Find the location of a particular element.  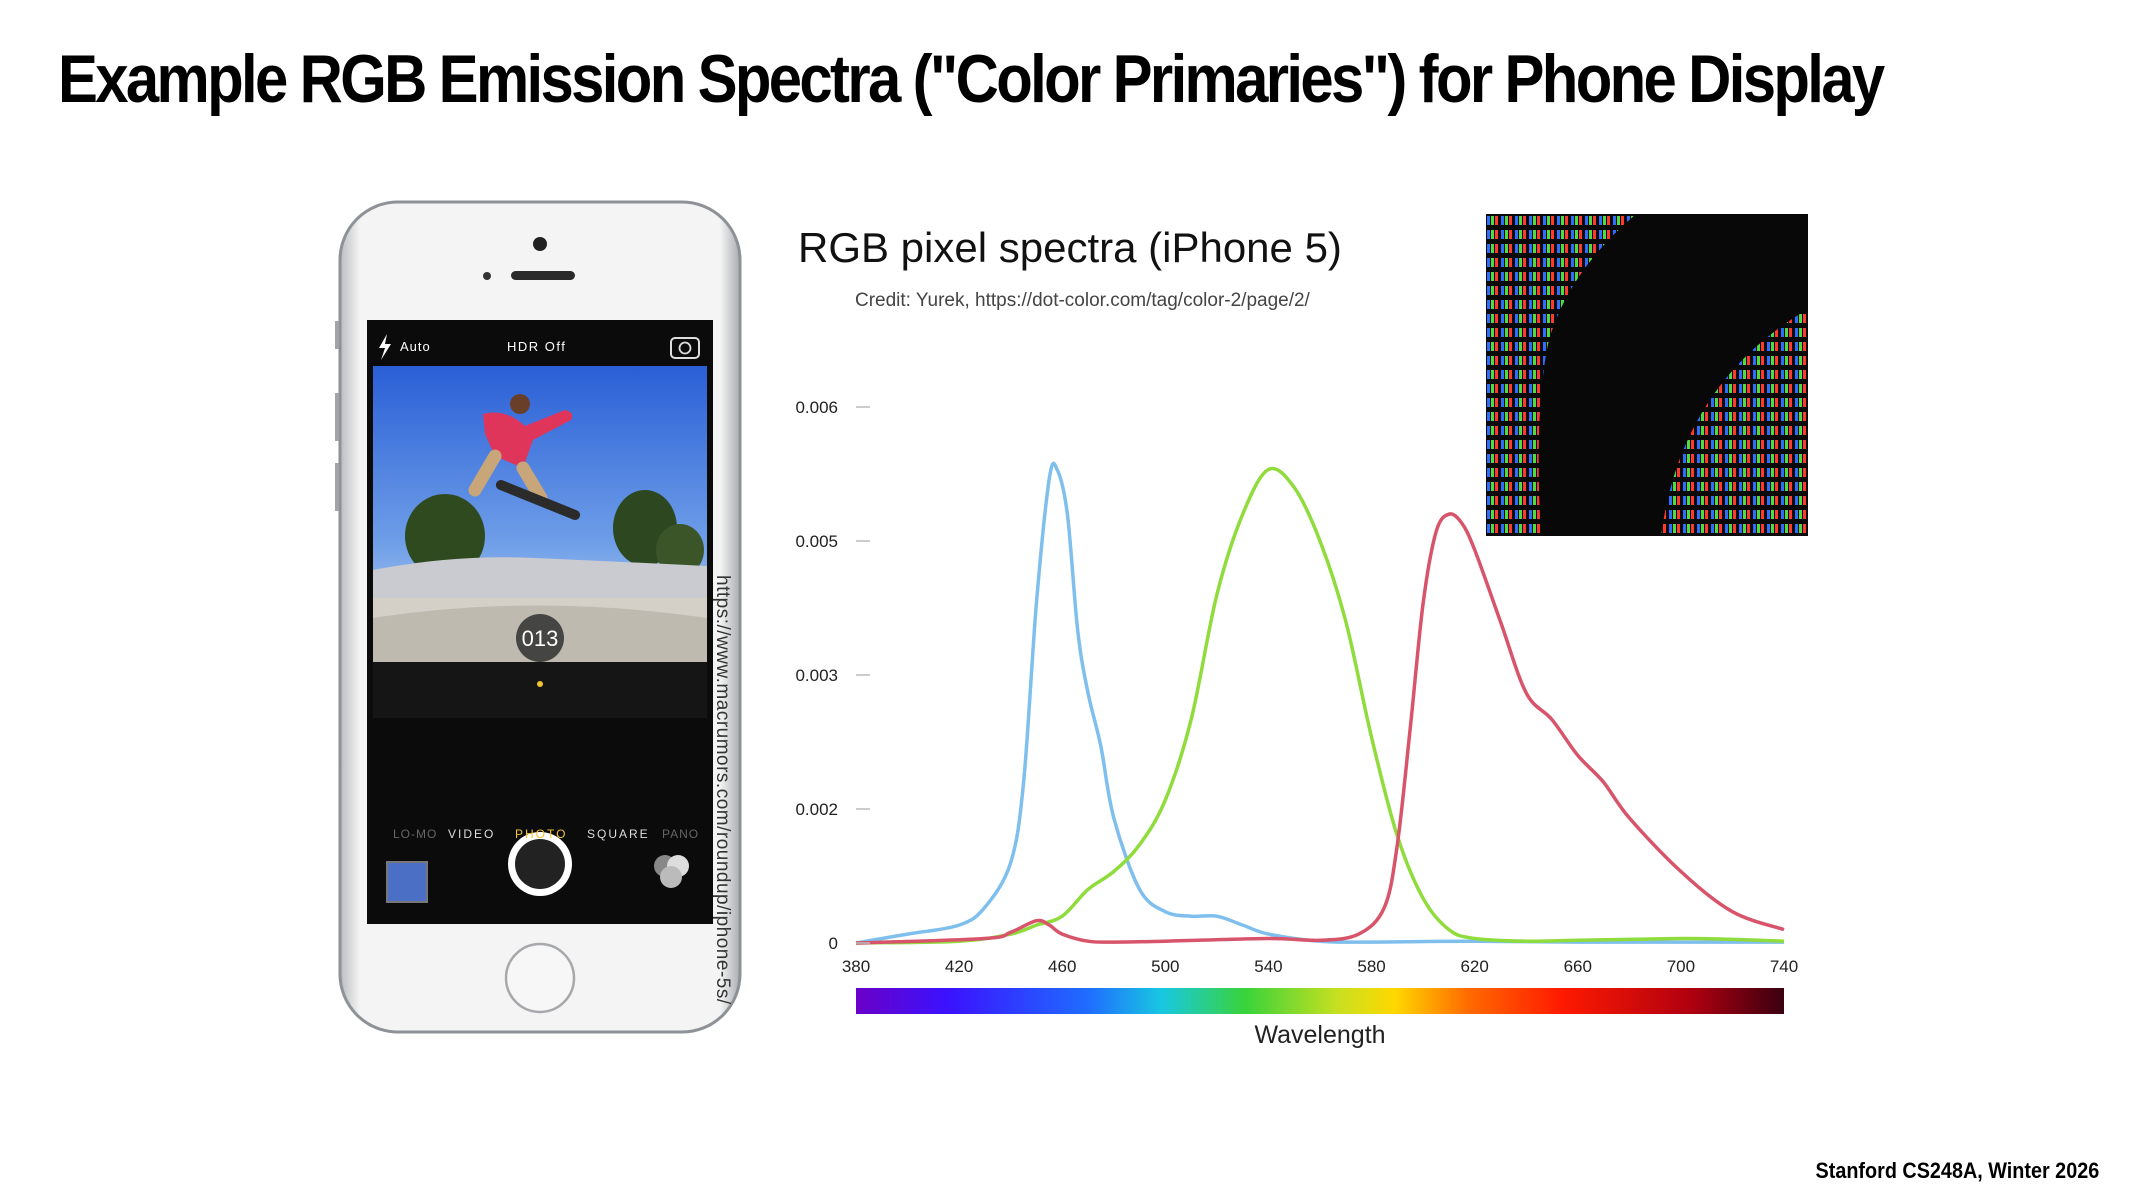

flash-mode-label: Auto is located at coordinates (415, 346).